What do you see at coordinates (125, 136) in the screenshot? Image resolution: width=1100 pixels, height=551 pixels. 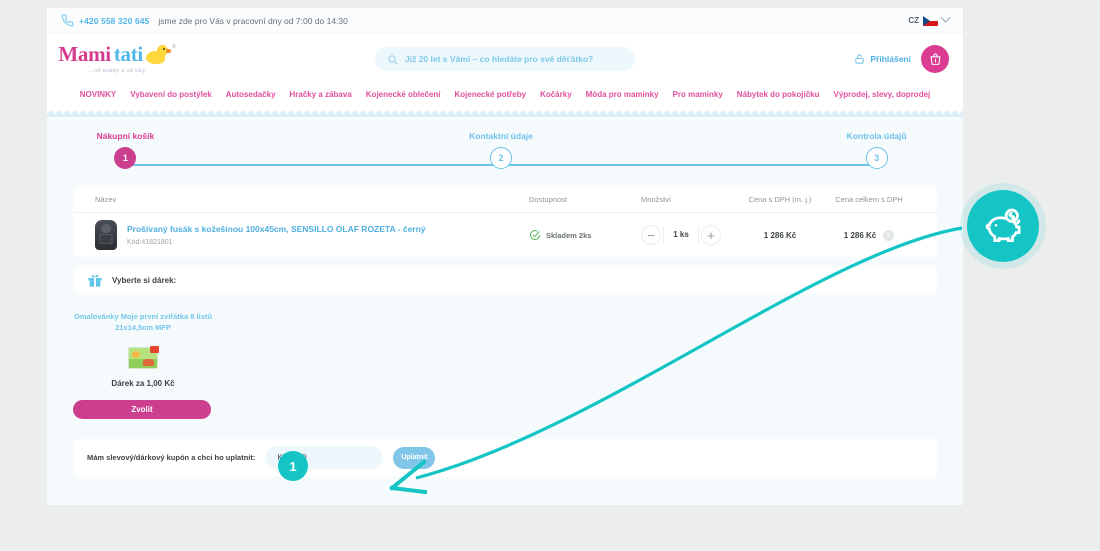 I see `stepper-step-label: Nákupní košík` at bounding box center [125, 136].